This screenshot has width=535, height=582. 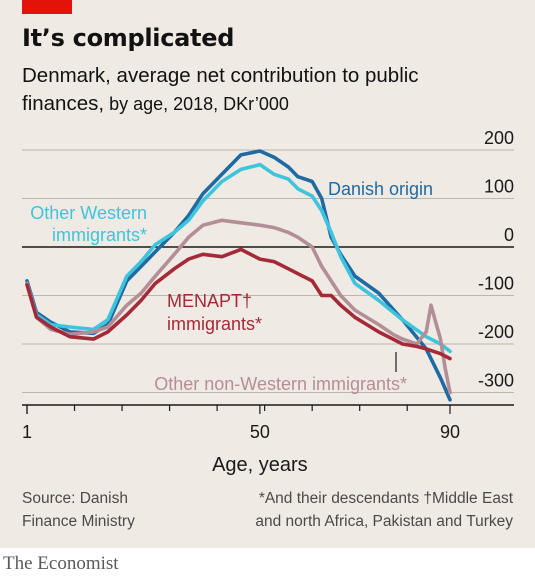 I want to click on series-label: MENAPT†, so click(x=209, y=301).